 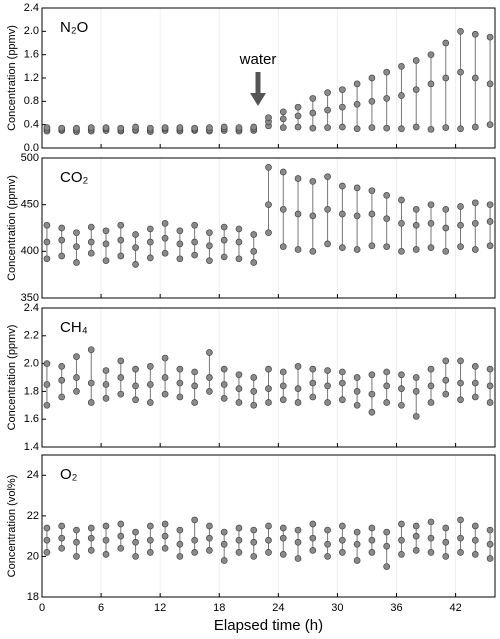 What do you see at coordinates (74, 27) in the screenshot?
I see `panel-label: N₂O` at bounding box center [74, 27].